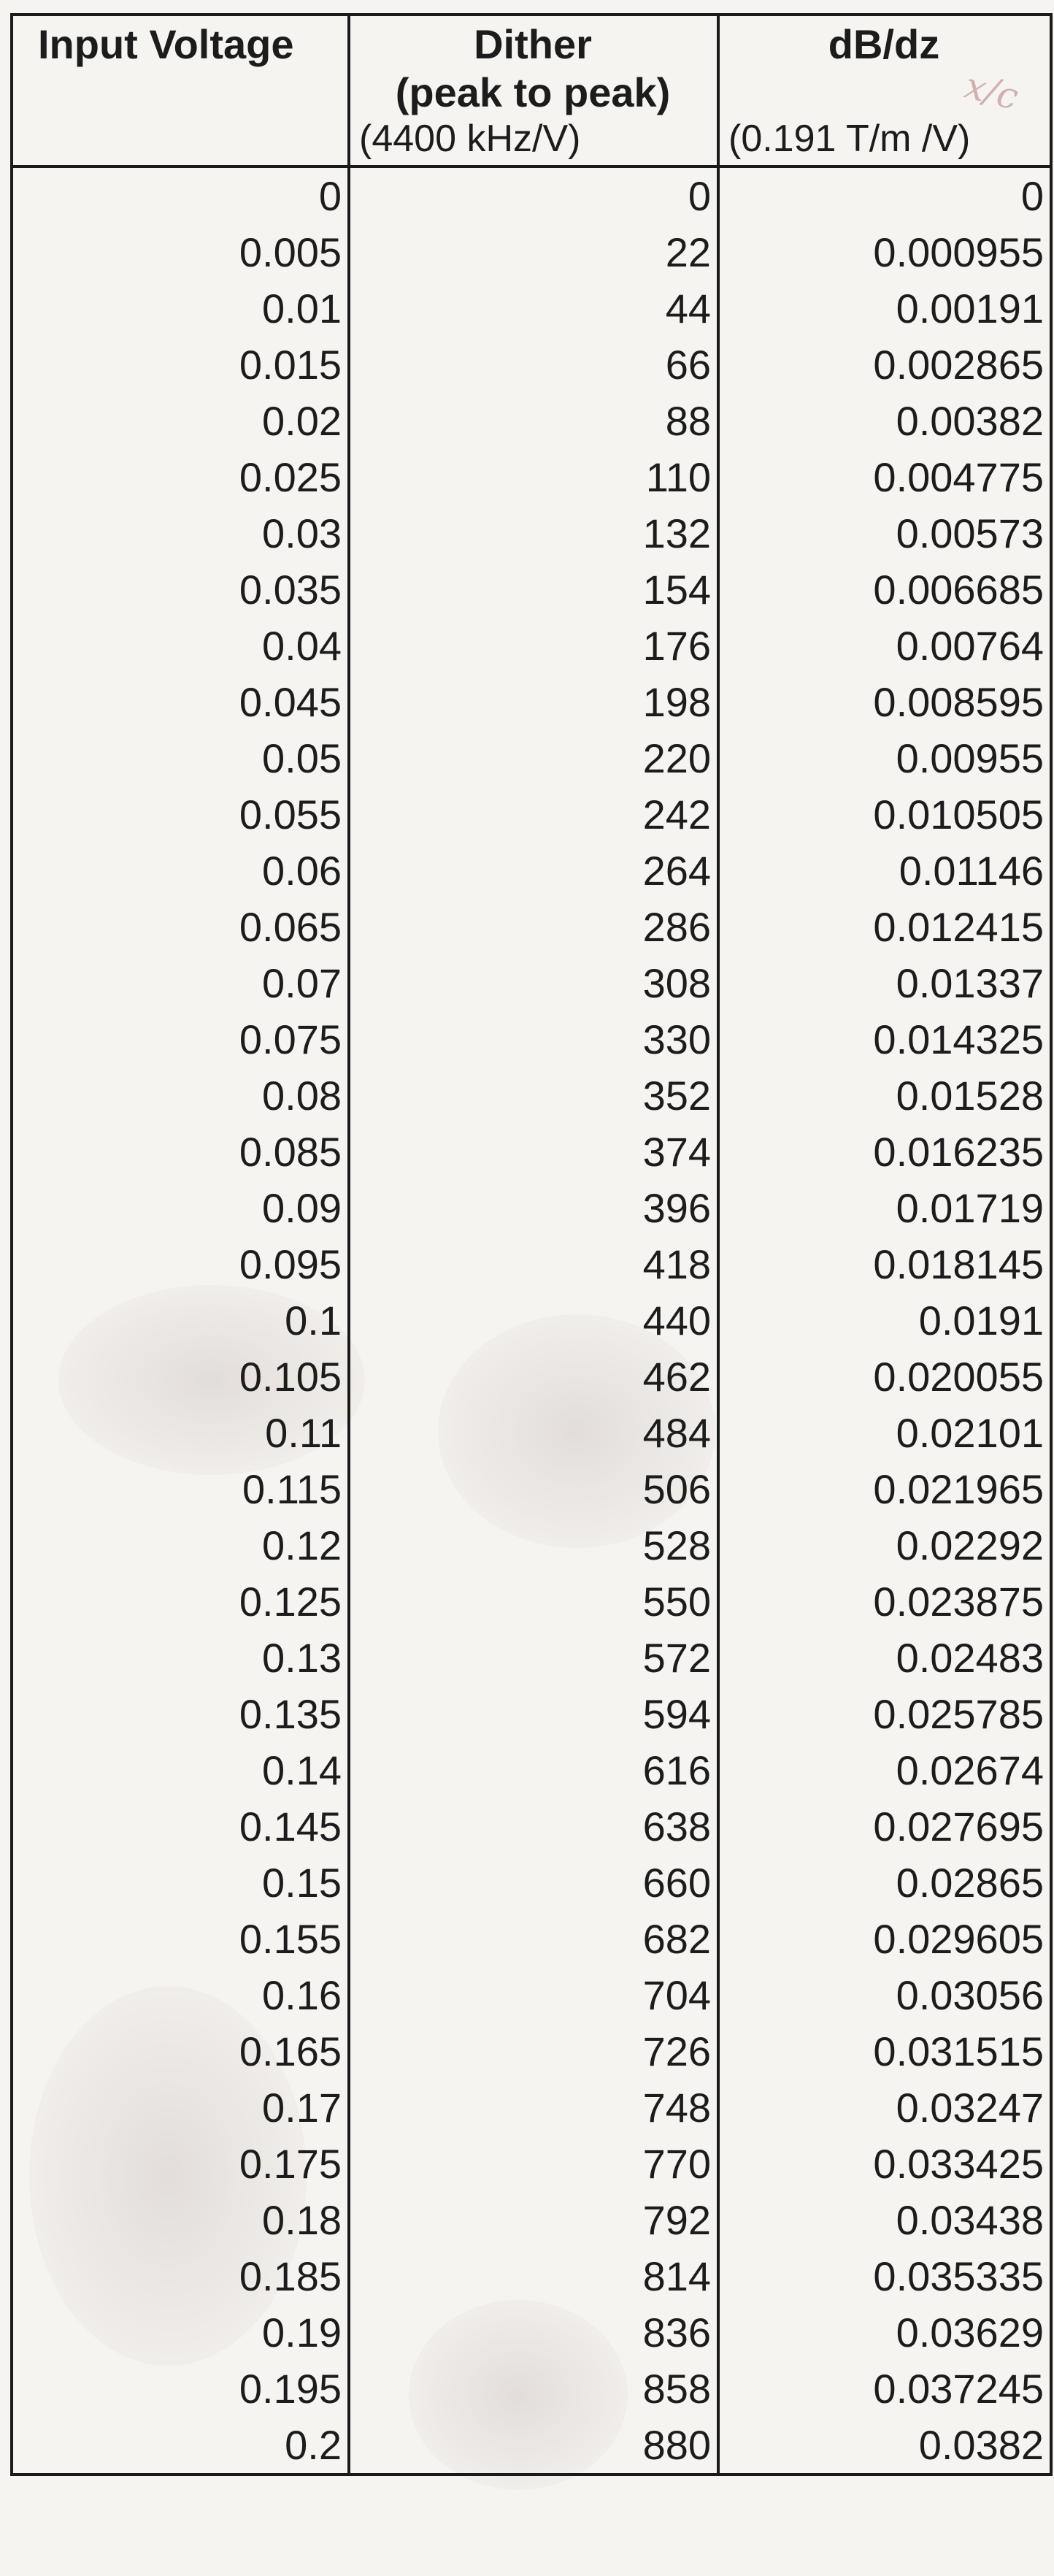 The image size is (1054, 2576). What do you see at coordinates (180, 1433) in the screenshot?
I see `cell-input-voltage: 0.11` at bounding box center [180, 1433].